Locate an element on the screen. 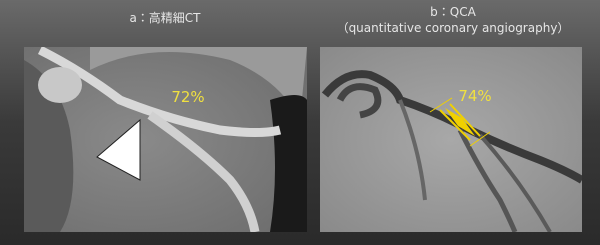 This screenshot has height=245, width=600. stenosis-label: 72% is located at coordinates (187, 97).